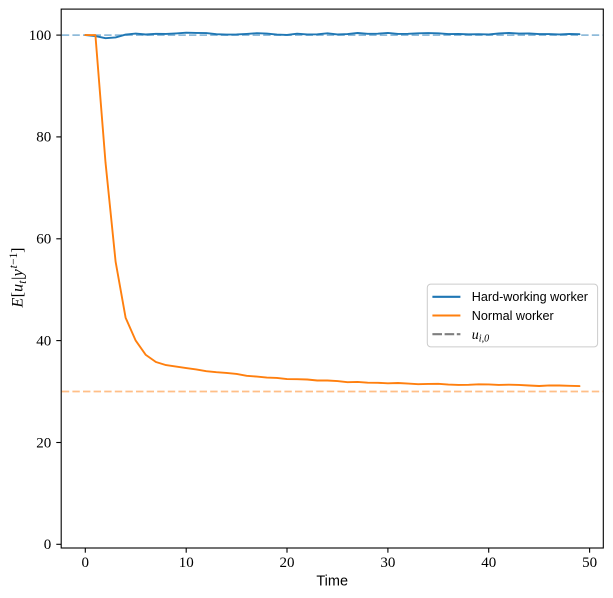  I want to click on svg-text: y, so click(18, 273).